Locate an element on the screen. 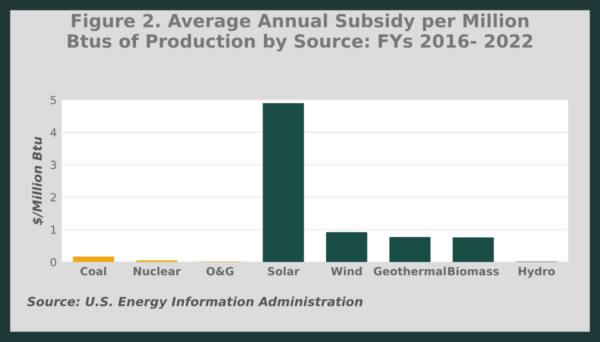  y-tick-label: 4 is located at coordinates (53, 132).